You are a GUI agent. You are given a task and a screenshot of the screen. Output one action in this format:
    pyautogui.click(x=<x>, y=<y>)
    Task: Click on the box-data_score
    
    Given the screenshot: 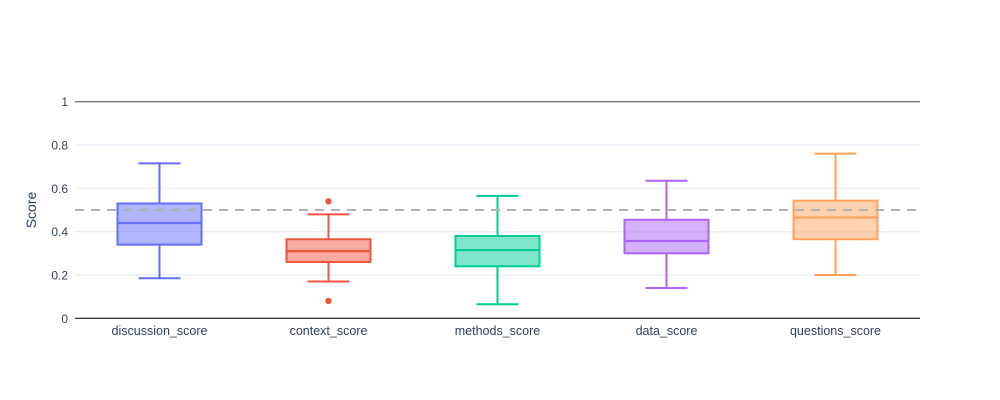 What is the action you would take?
    pyautogui.click(x=666, y=234)
    